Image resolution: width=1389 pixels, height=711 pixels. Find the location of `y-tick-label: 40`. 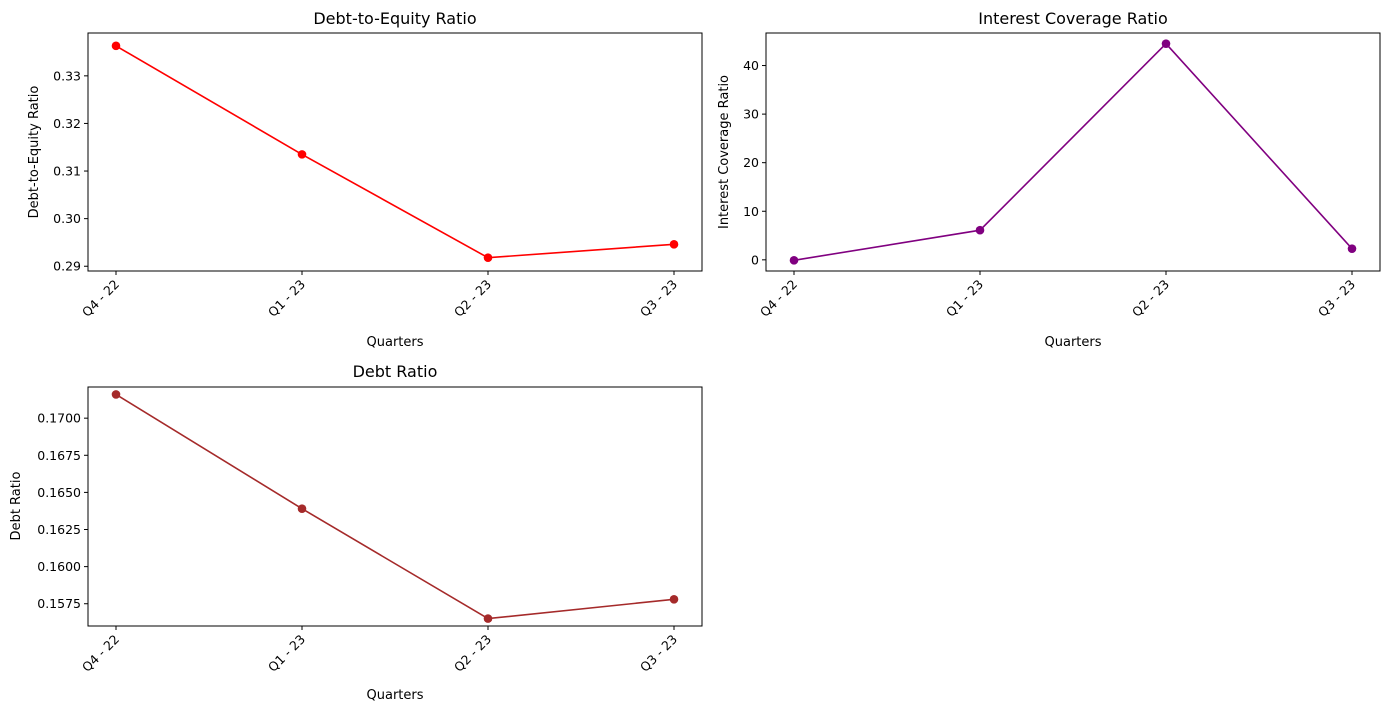

y-tick-label: 40 is located at coordinates (751, 65).